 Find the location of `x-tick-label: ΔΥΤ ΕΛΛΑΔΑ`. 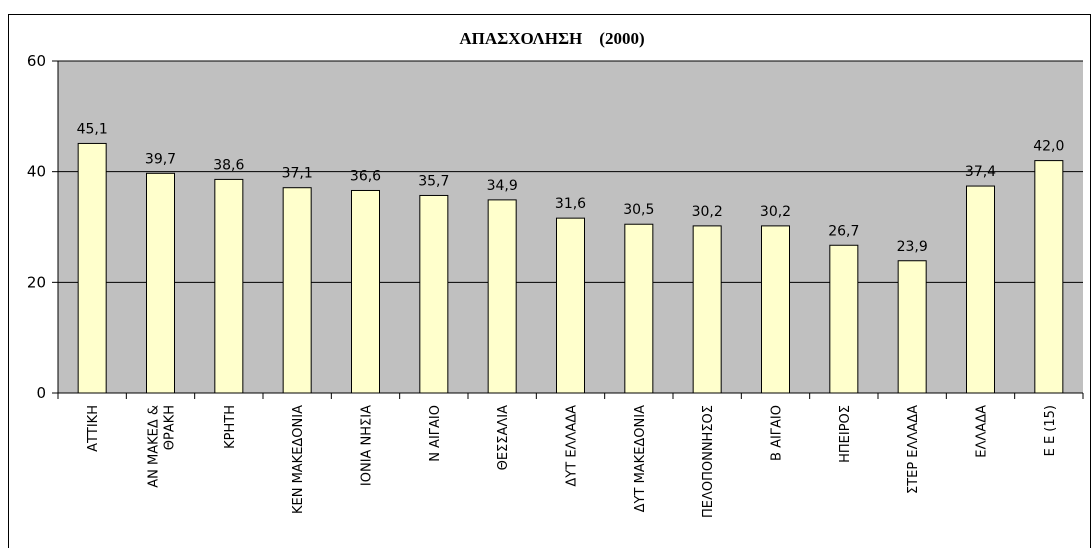

x-tick-label: ΔΥΤ ΕΛΛΑΔΑ is located at coordinates (572, 446).